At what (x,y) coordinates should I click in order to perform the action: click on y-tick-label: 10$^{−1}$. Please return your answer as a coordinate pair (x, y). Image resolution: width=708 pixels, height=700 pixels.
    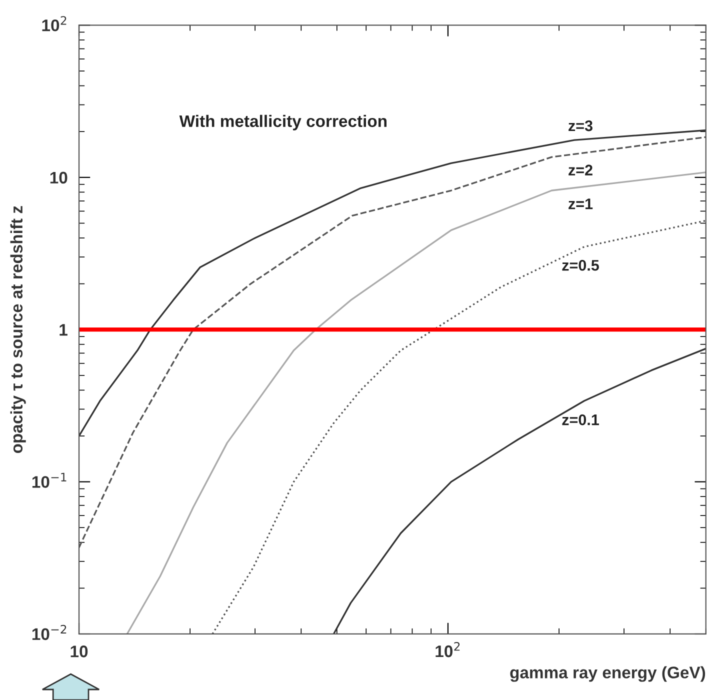
    Looking at the image, I should click on (49, 480).